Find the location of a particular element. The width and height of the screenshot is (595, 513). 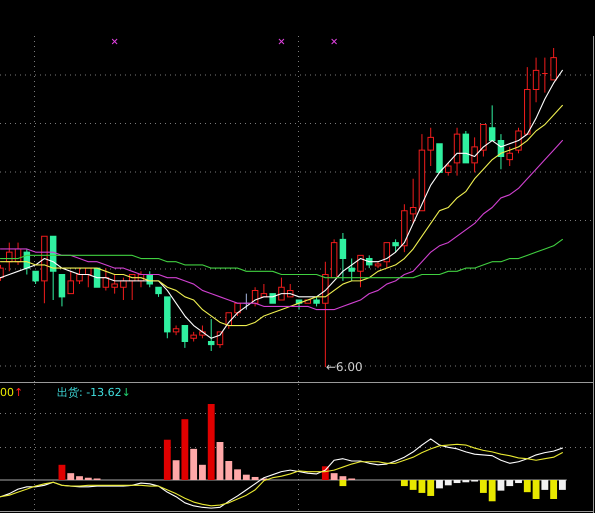

text: 出货: -13.62↓ is located at coordinates (94, 392).